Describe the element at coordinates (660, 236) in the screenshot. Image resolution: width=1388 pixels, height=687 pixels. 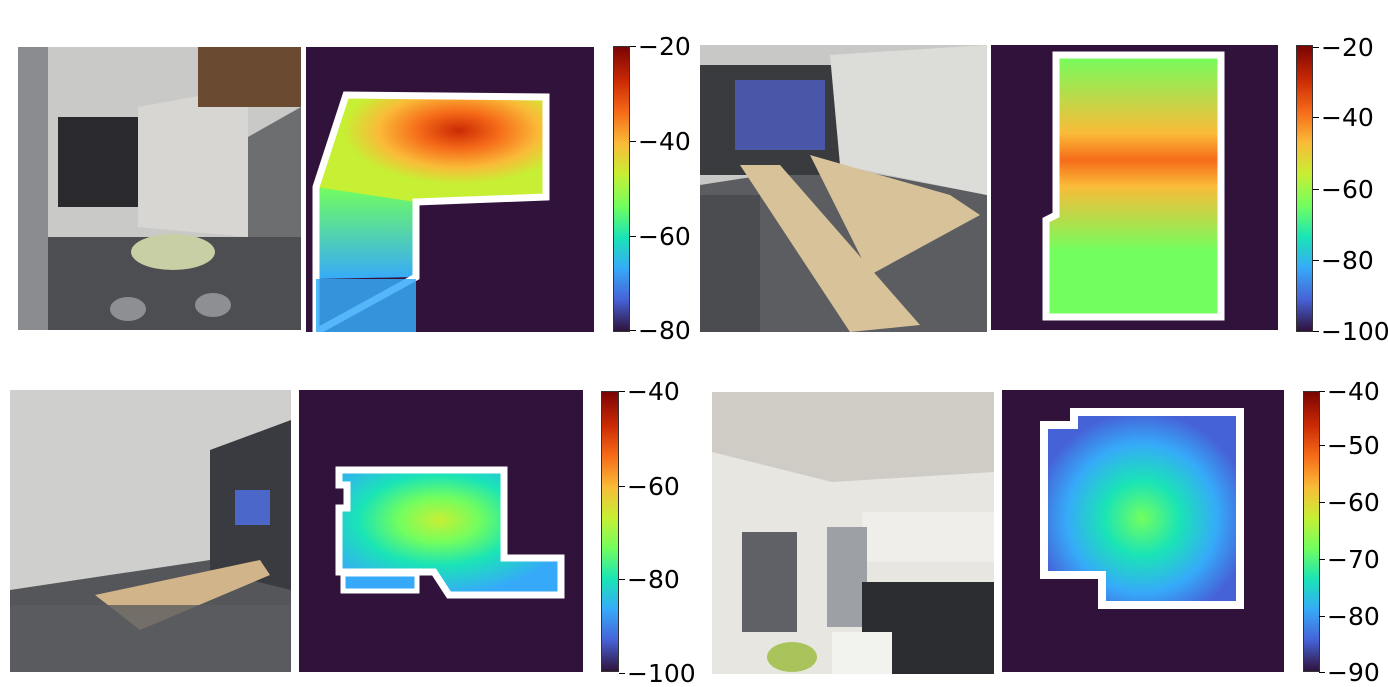
I see `colorbar-1-tick: −60` at that location.